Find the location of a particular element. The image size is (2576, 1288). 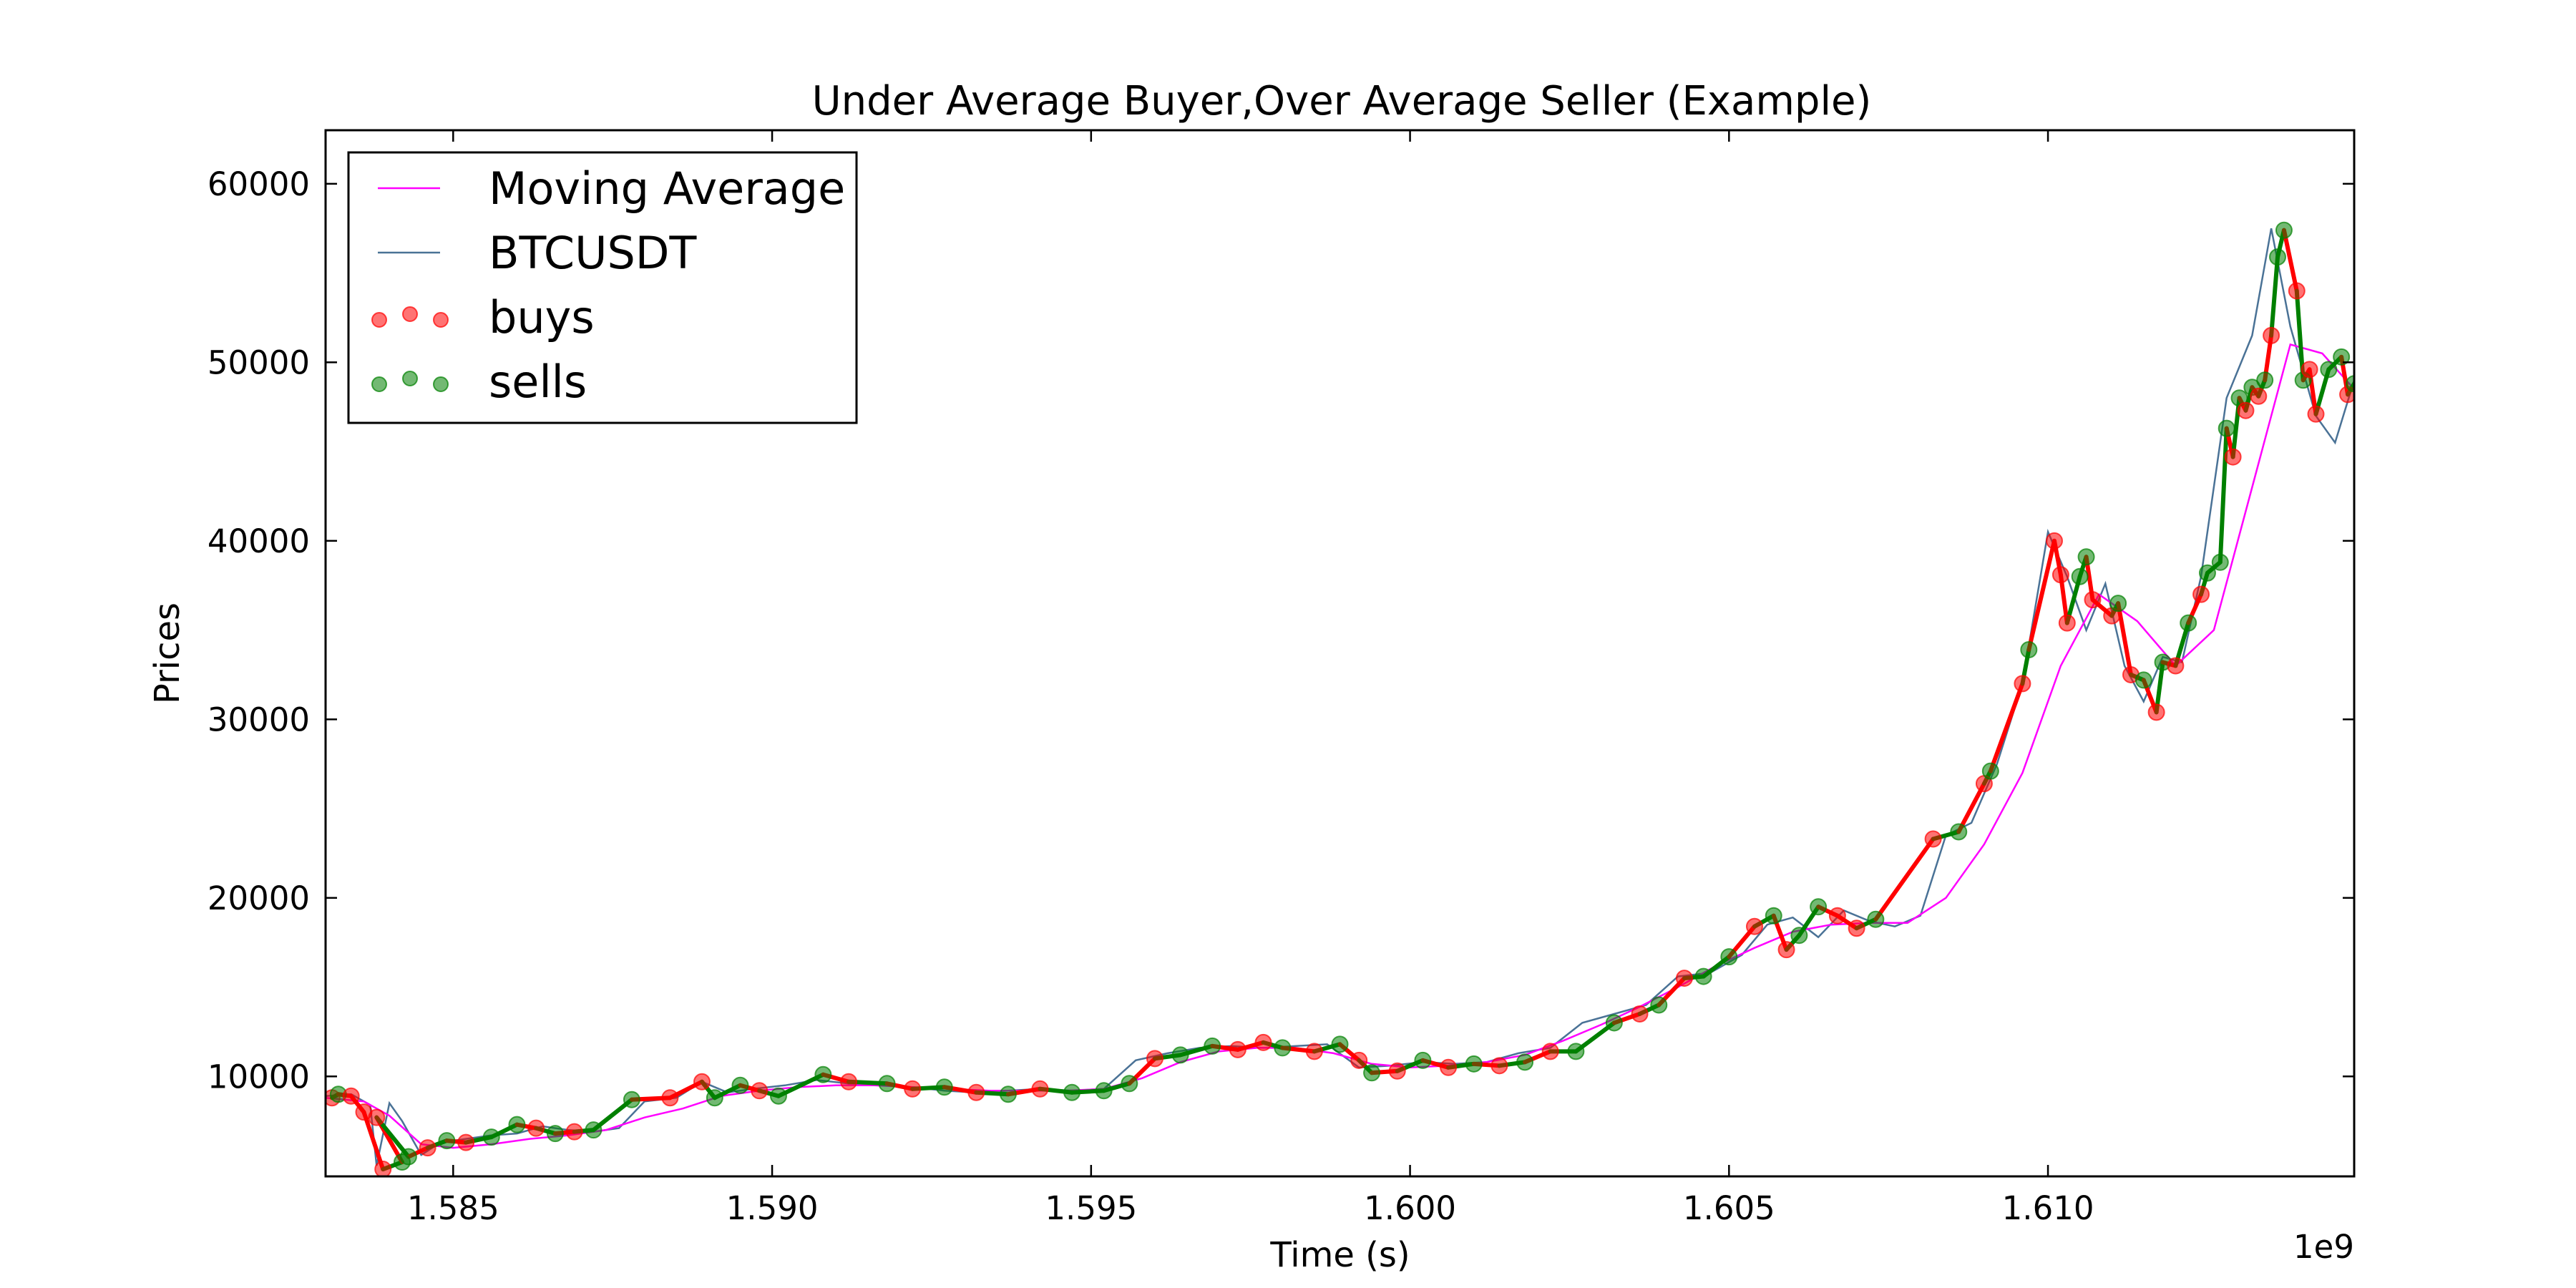

legend-frame is located at coordinates (602, 287).